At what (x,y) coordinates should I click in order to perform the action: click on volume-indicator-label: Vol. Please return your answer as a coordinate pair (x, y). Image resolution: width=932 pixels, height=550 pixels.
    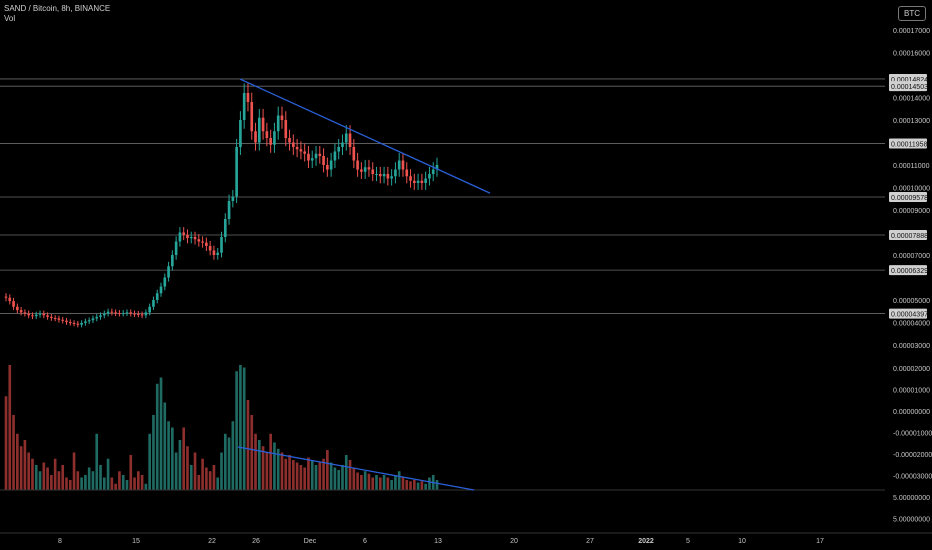
    Looking at the image, I should click on (10, 18).